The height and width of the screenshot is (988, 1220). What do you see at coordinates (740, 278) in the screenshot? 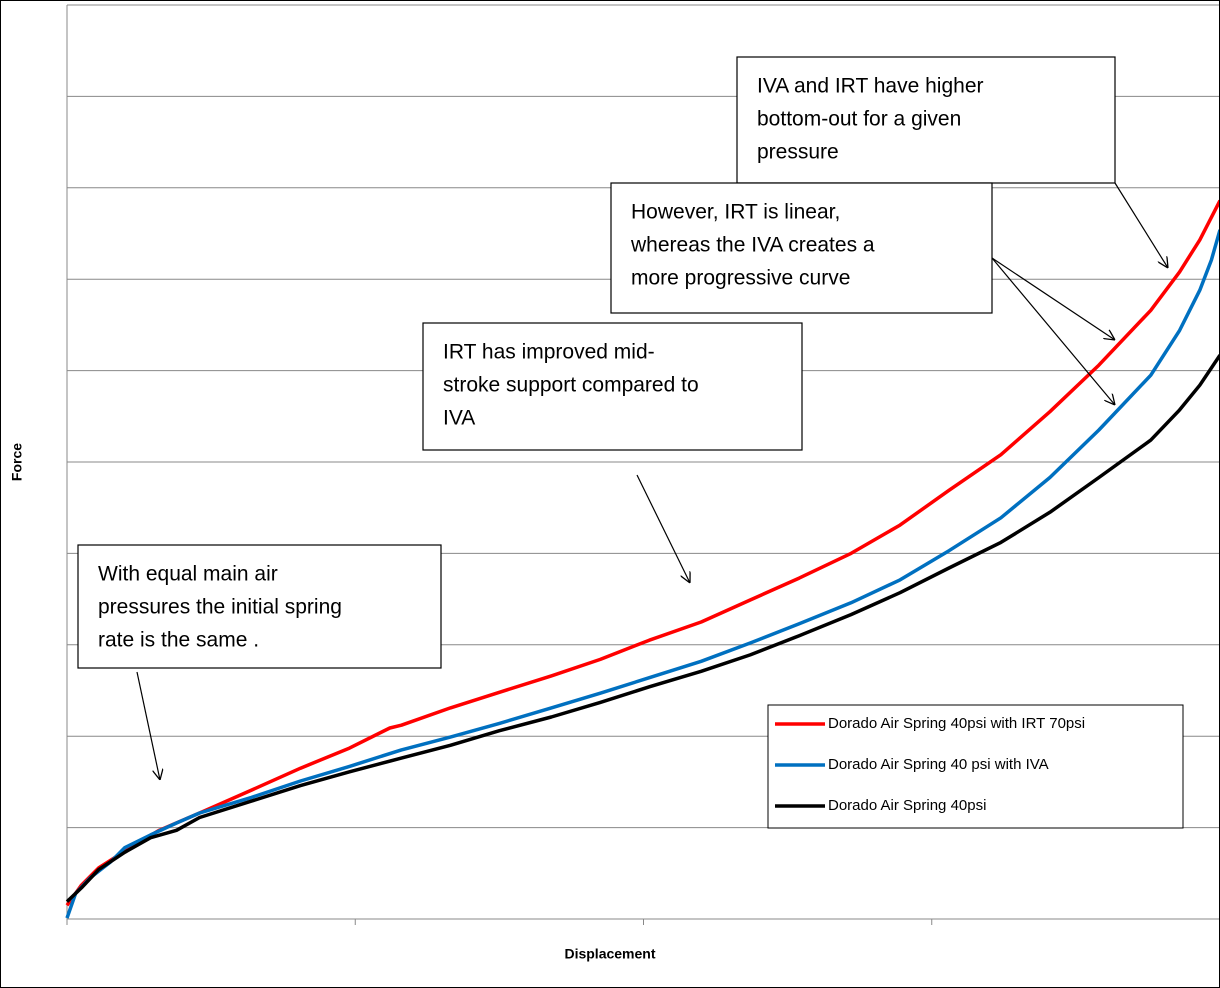
I see `annotation-text: more progressive curve` at bounding box center [740, 278].